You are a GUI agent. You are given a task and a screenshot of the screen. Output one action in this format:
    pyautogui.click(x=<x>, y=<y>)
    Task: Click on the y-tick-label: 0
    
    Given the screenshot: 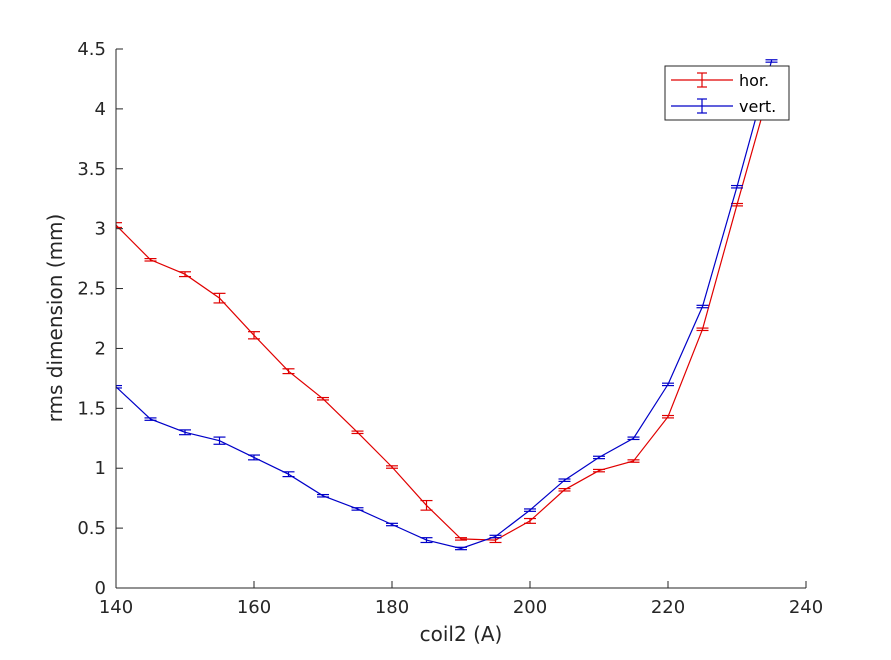 What is the action you would take?
    pyautogui.click(x=100, y=588)
    